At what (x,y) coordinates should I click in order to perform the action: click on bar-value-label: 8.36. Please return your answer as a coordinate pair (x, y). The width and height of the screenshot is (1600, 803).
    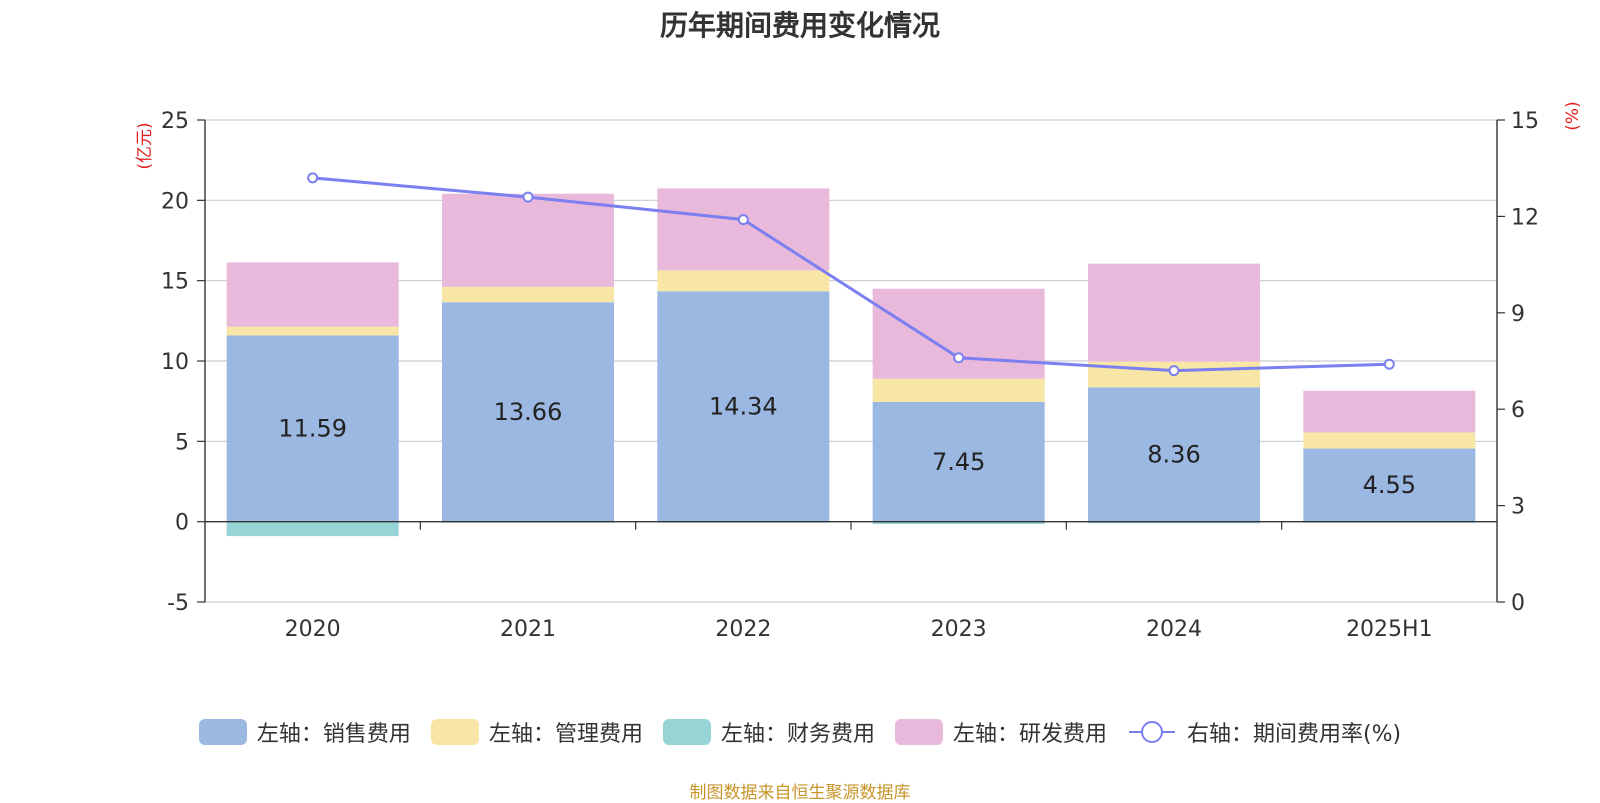
    Looking at the image, I should click on (1173, 455).